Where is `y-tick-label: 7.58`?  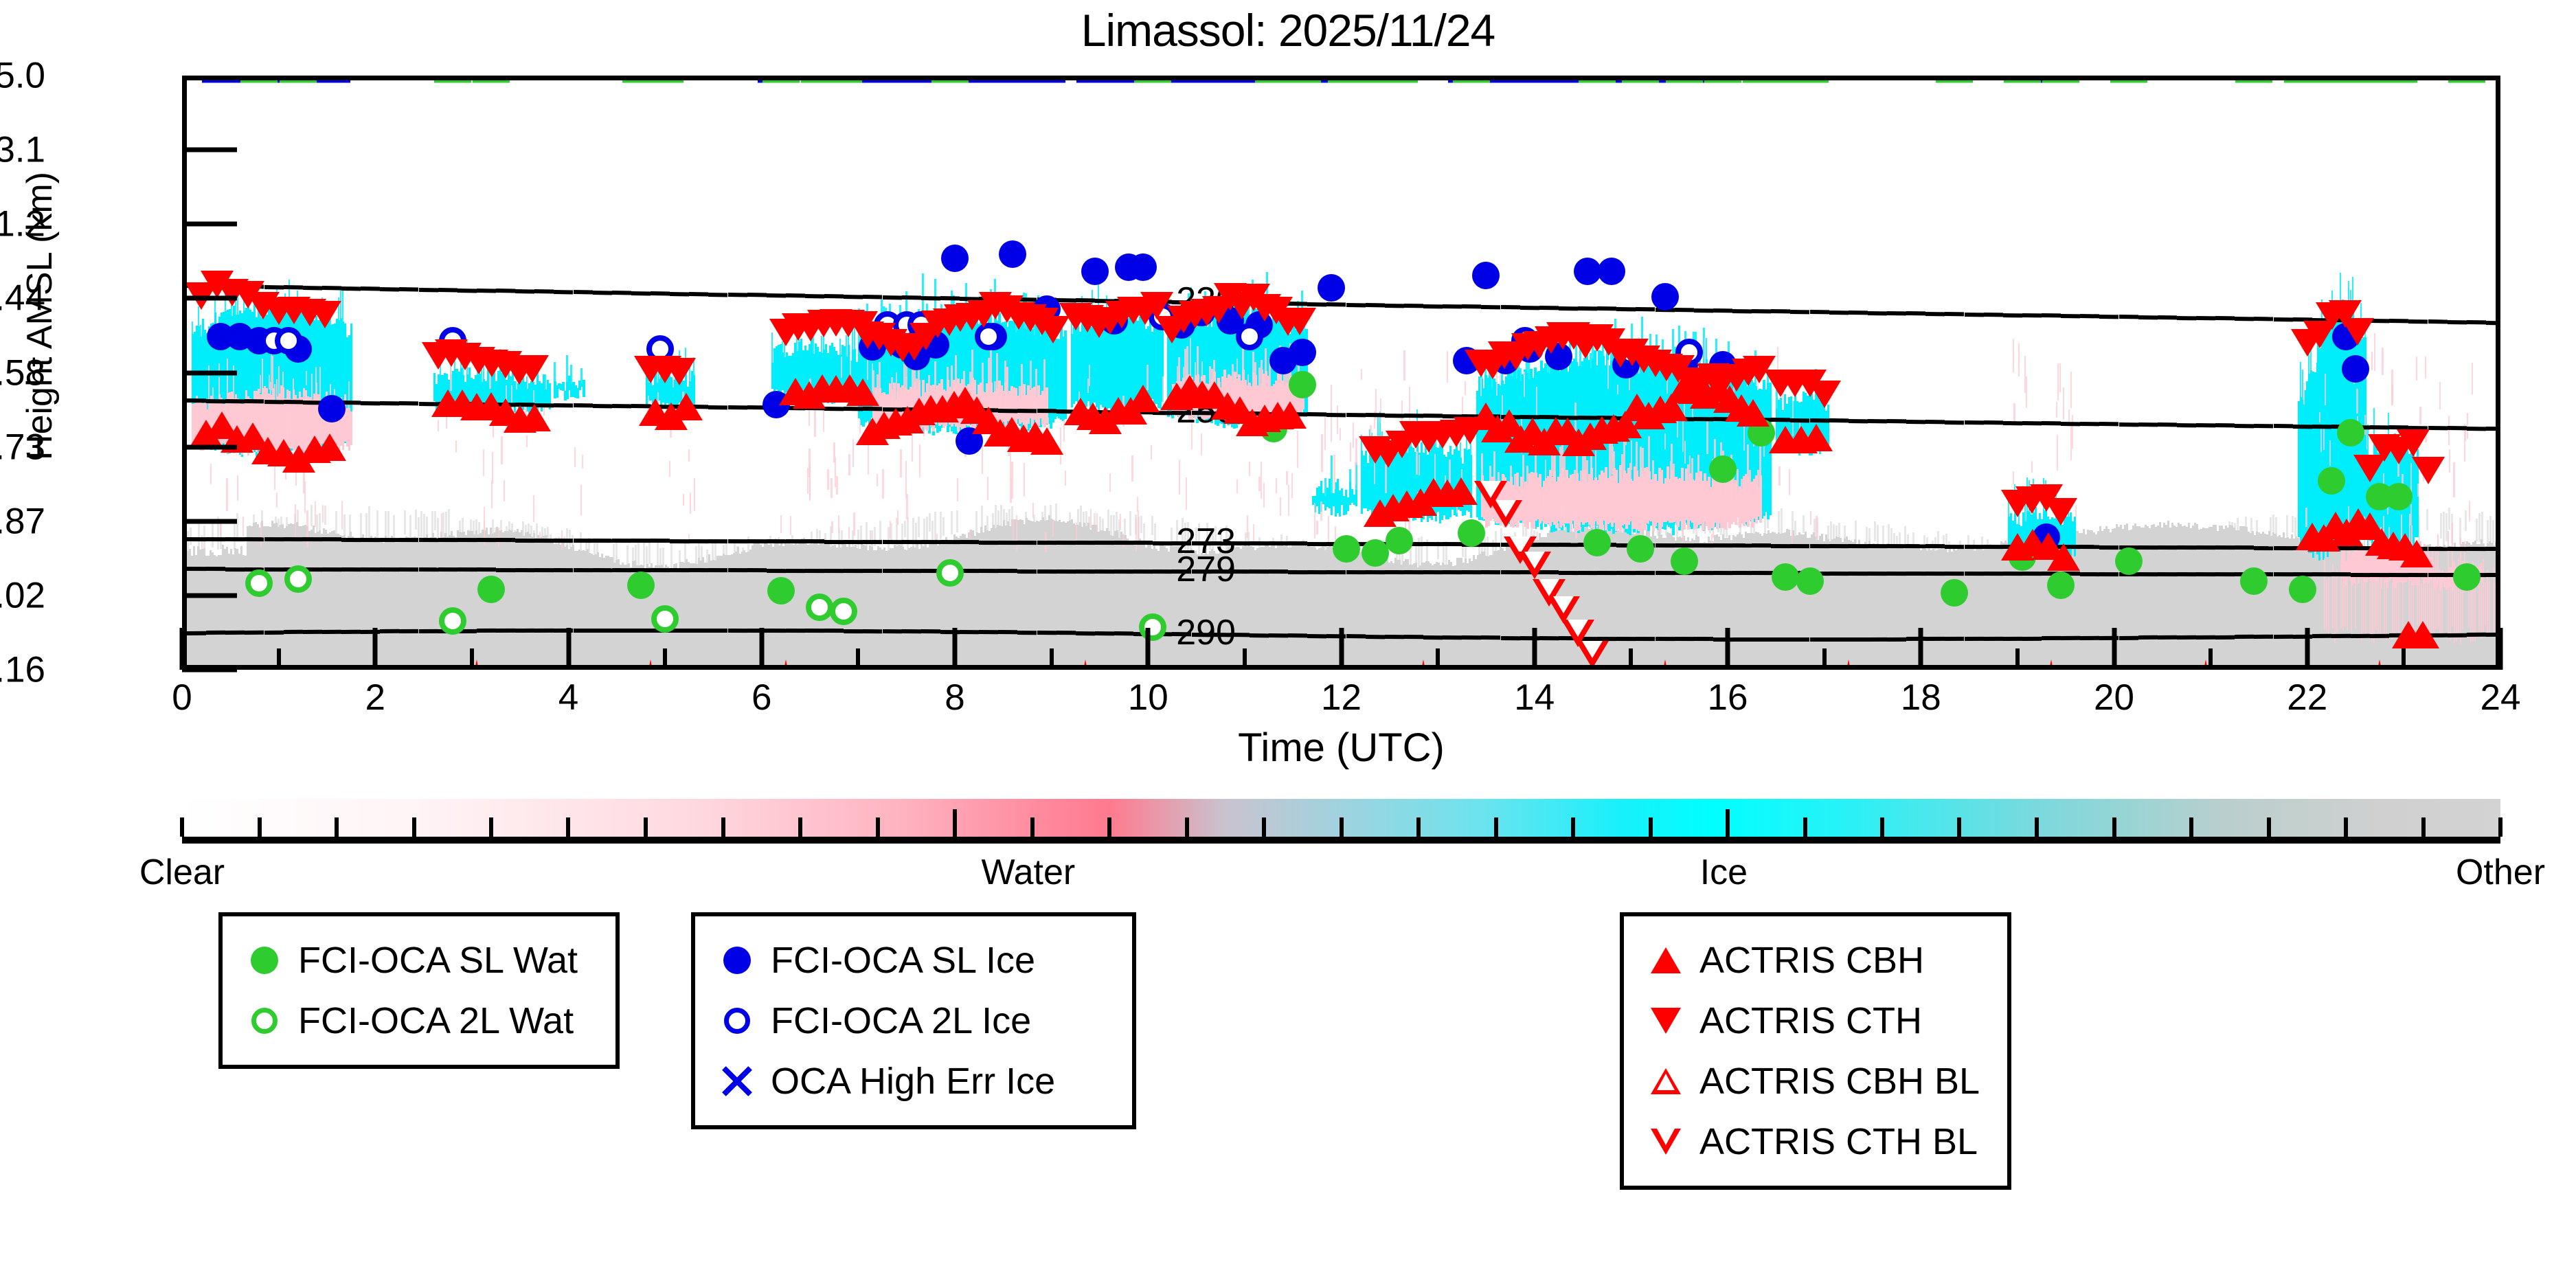
y-tick-label: 7.58 is located at coordinates (22, 372).